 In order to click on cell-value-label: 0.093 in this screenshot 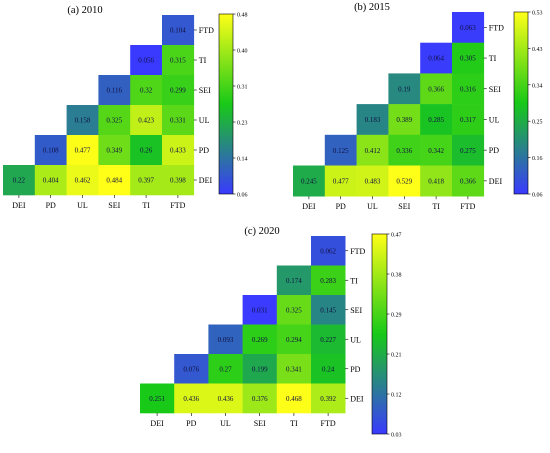, I will do `click(226, 340)`.